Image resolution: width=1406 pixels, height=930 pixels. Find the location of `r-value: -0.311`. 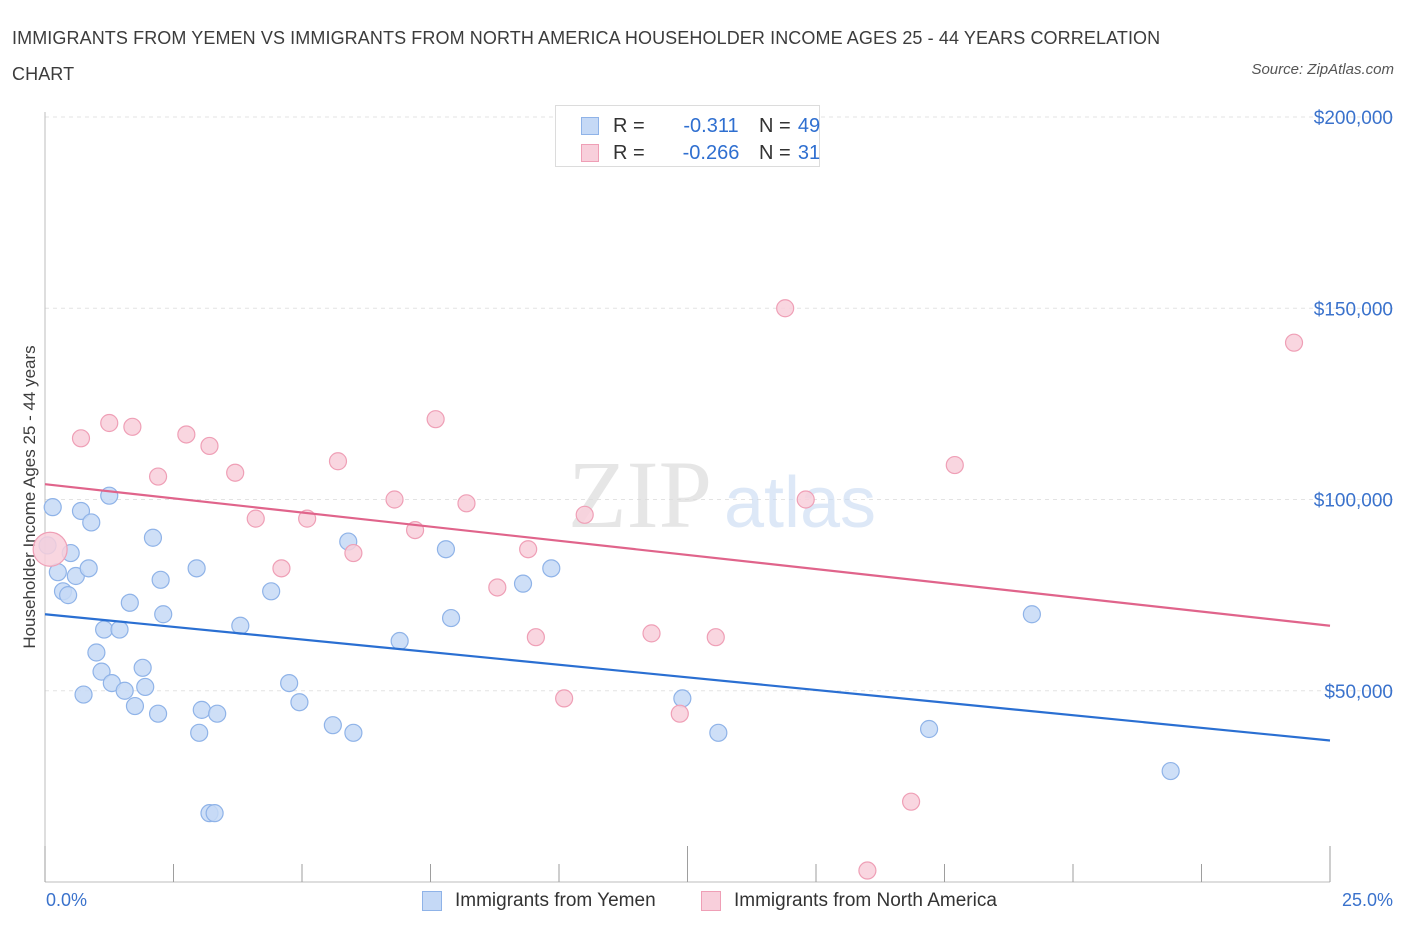

r-value: -0.311 is located at coordinates (711, 126).